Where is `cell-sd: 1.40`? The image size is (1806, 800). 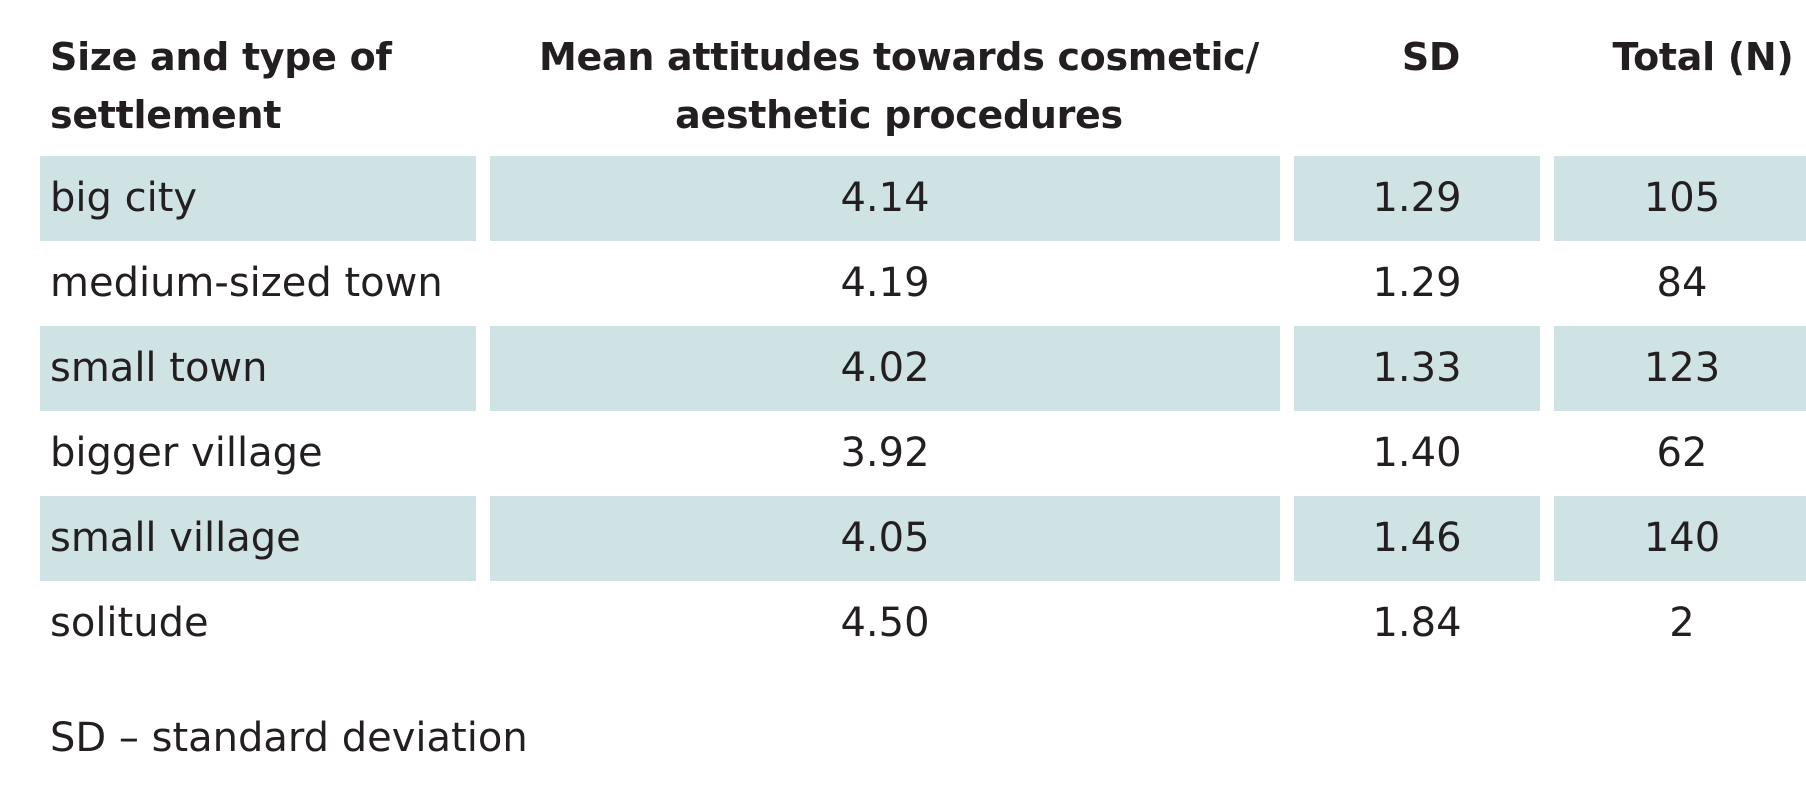 cell-sd: 1.40 is located at coordinates (1417, 453).